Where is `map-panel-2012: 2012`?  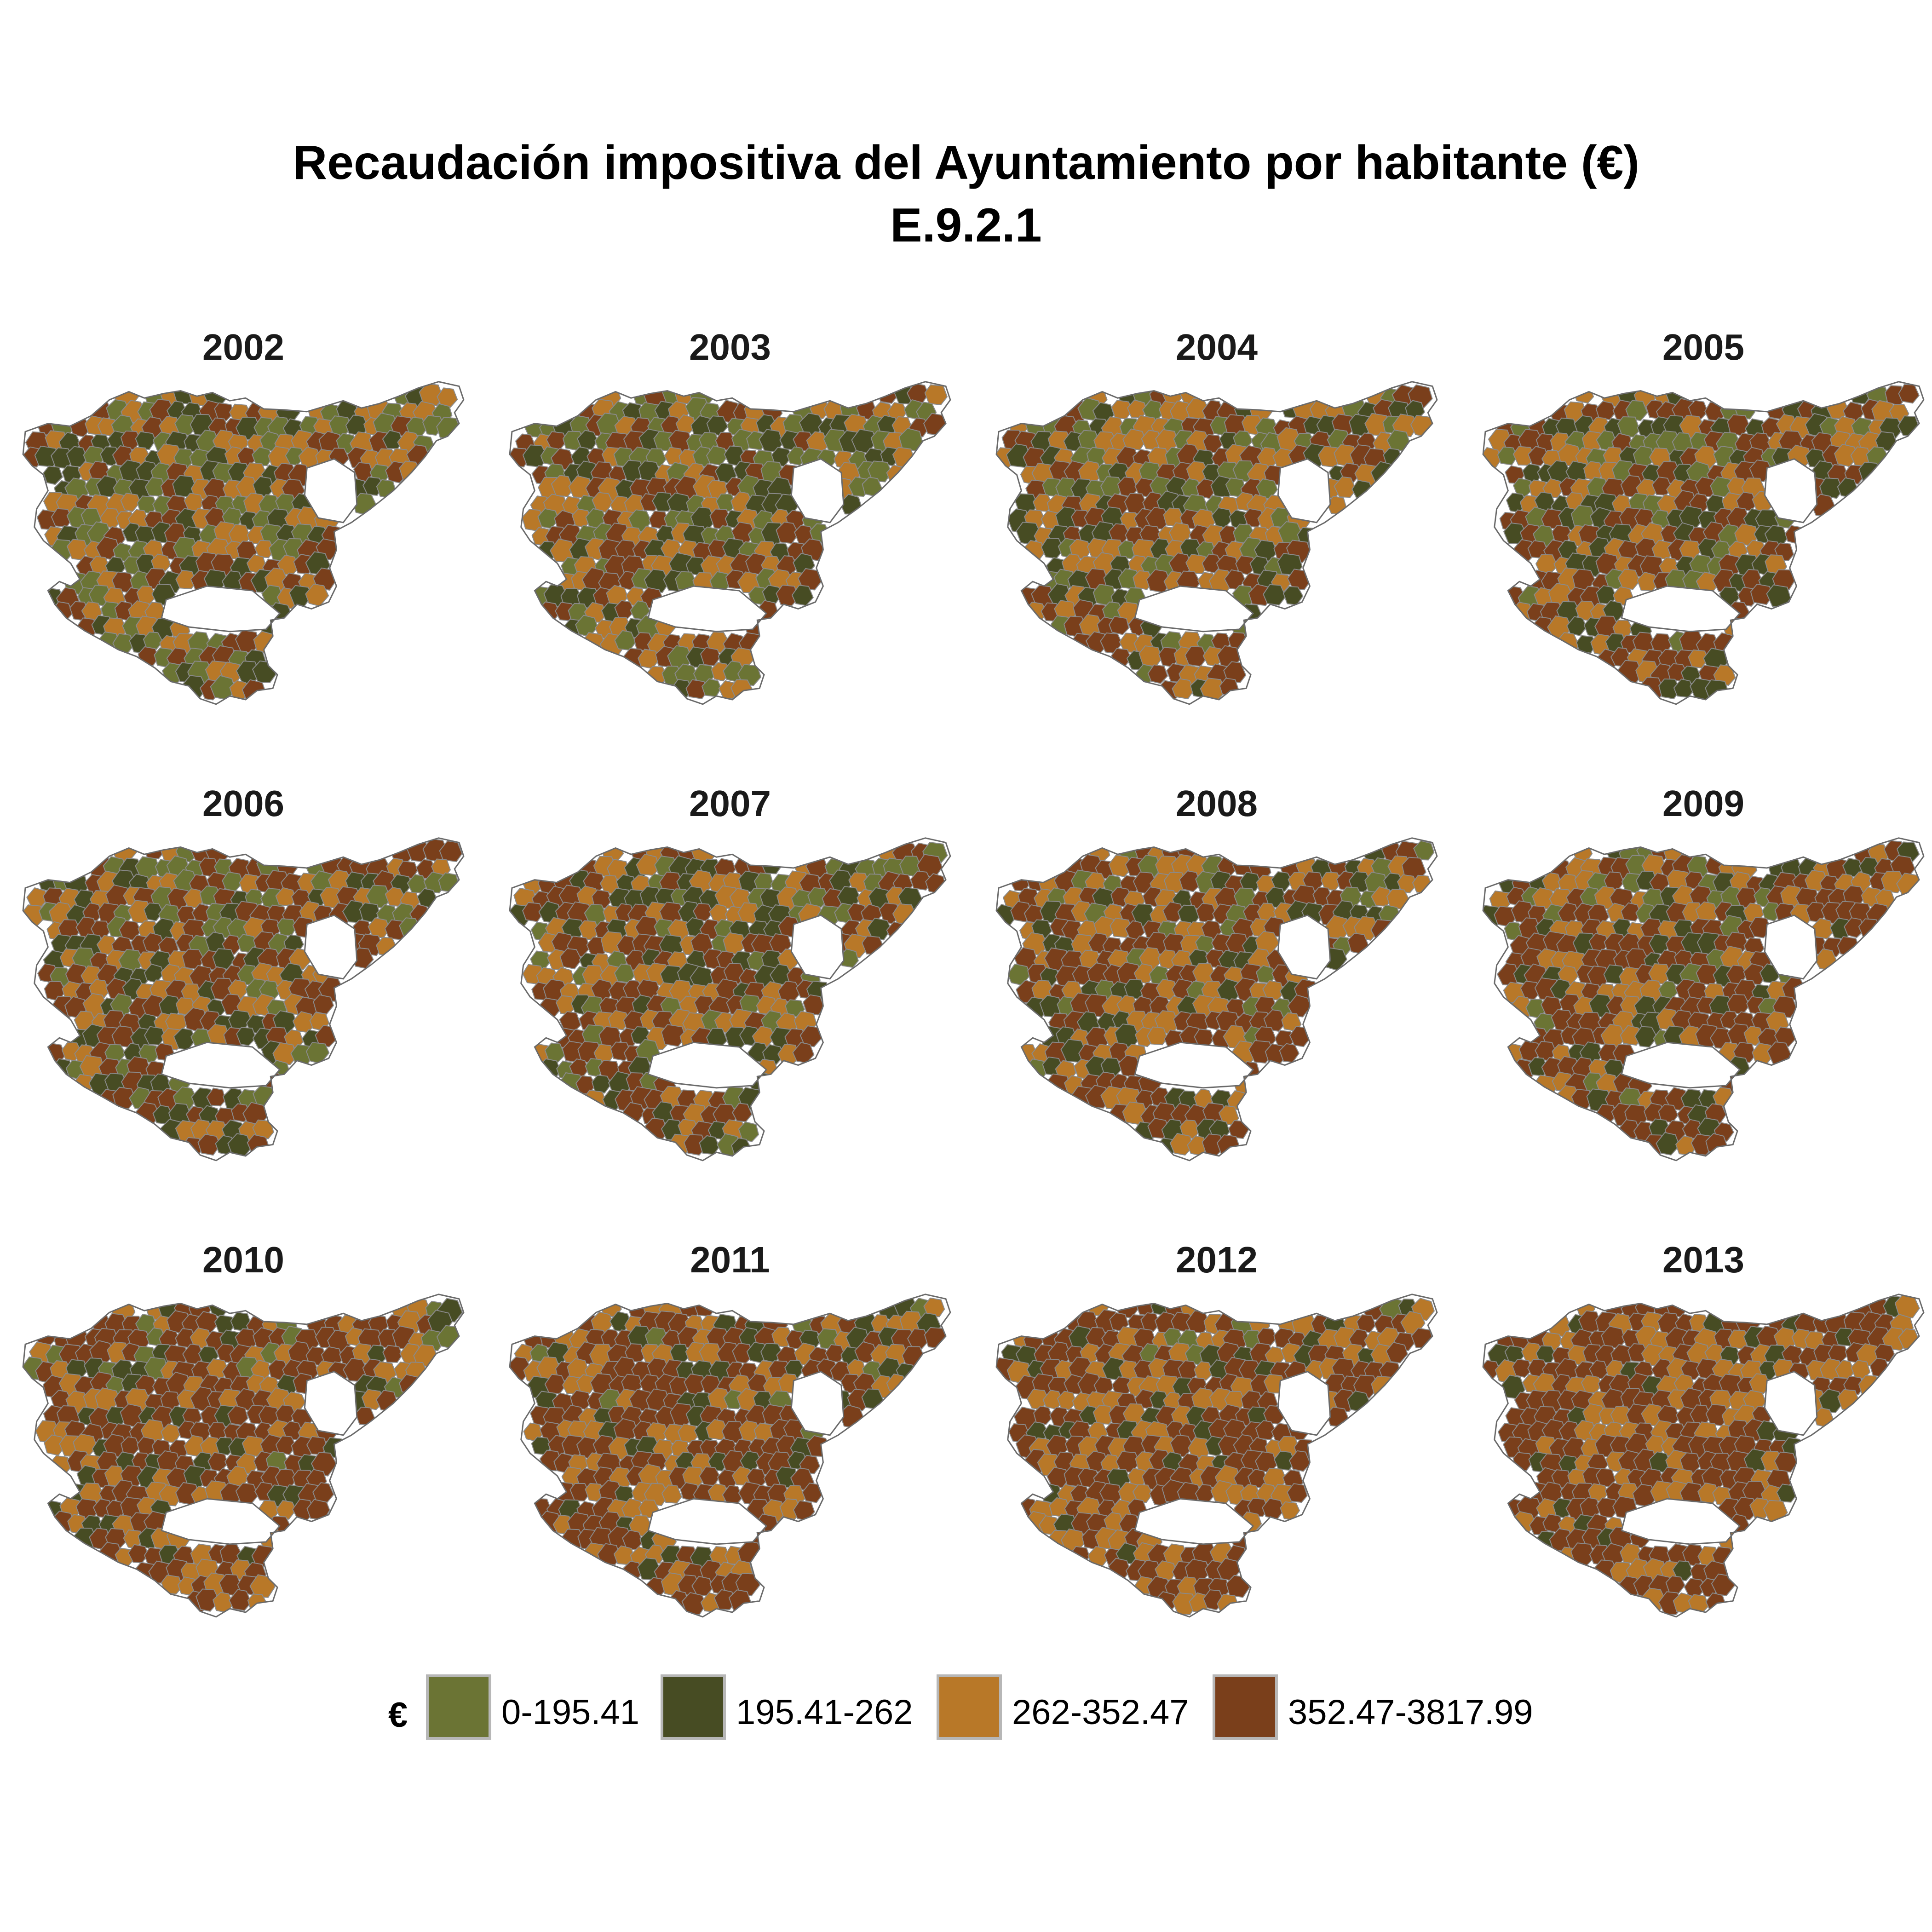
map-panel-2012: 2012 is located at coordinates (1216, 1462).